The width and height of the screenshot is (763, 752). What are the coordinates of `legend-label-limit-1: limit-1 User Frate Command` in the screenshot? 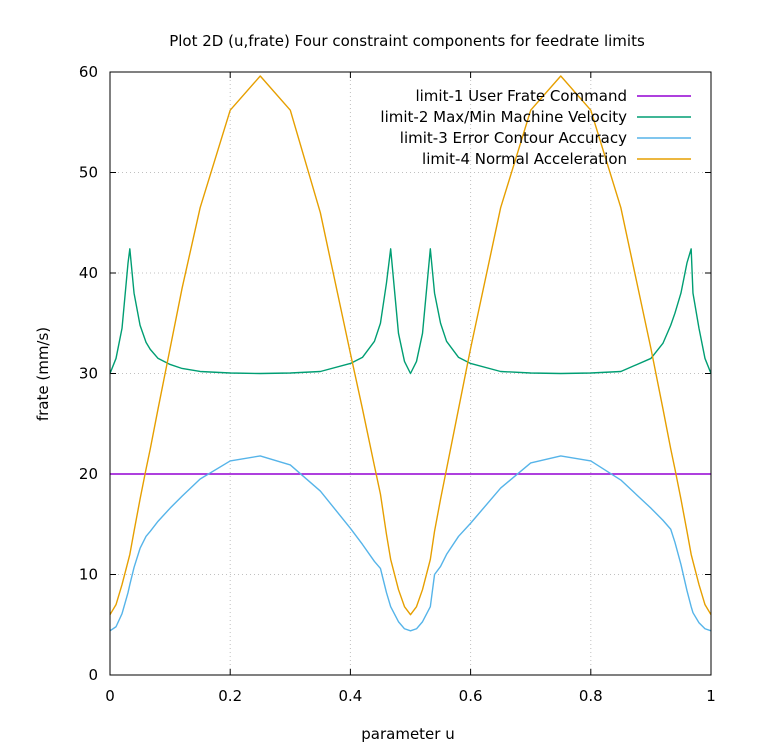 It's located at (521, 96).